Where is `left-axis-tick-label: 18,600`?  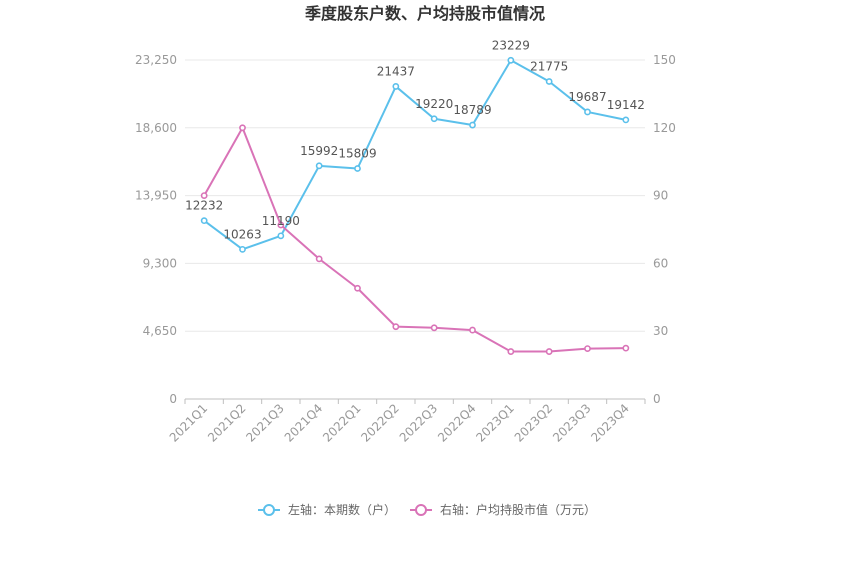 left-axis-tick-label: 18,600 is located at coordinates (156, 128).